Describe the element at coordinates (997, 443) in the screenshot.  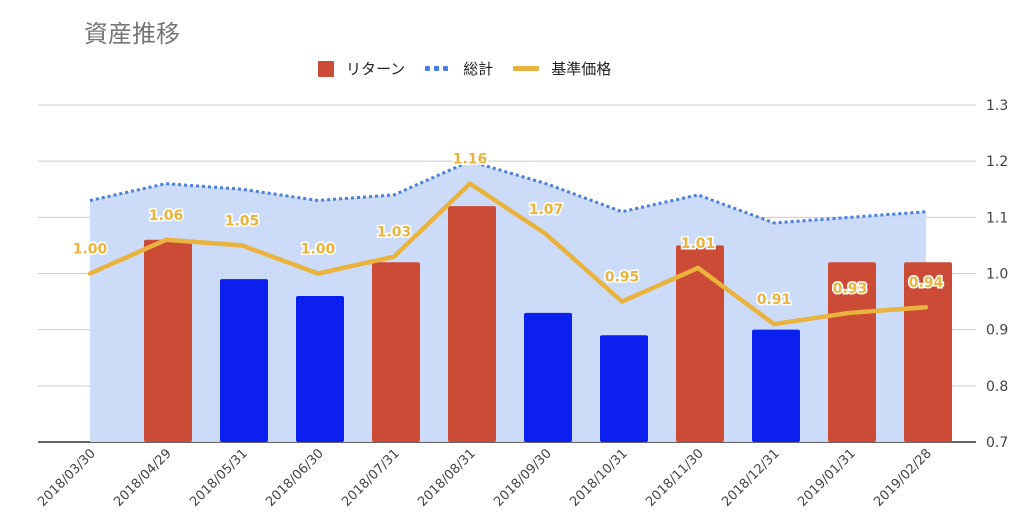
I see `y-tick-label: 0.7` at that location.